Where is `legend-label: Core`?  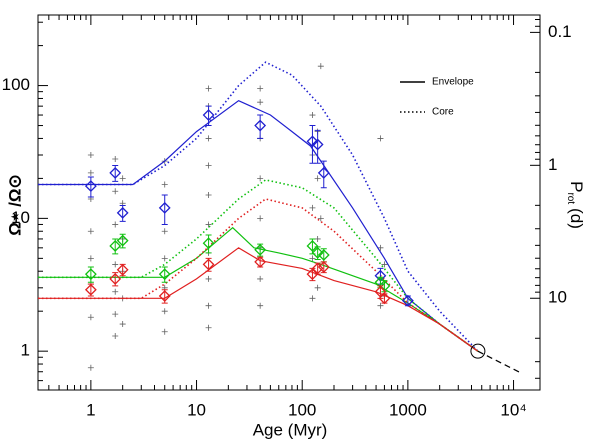
legend-label: Core is located at coordinates (443, 112).